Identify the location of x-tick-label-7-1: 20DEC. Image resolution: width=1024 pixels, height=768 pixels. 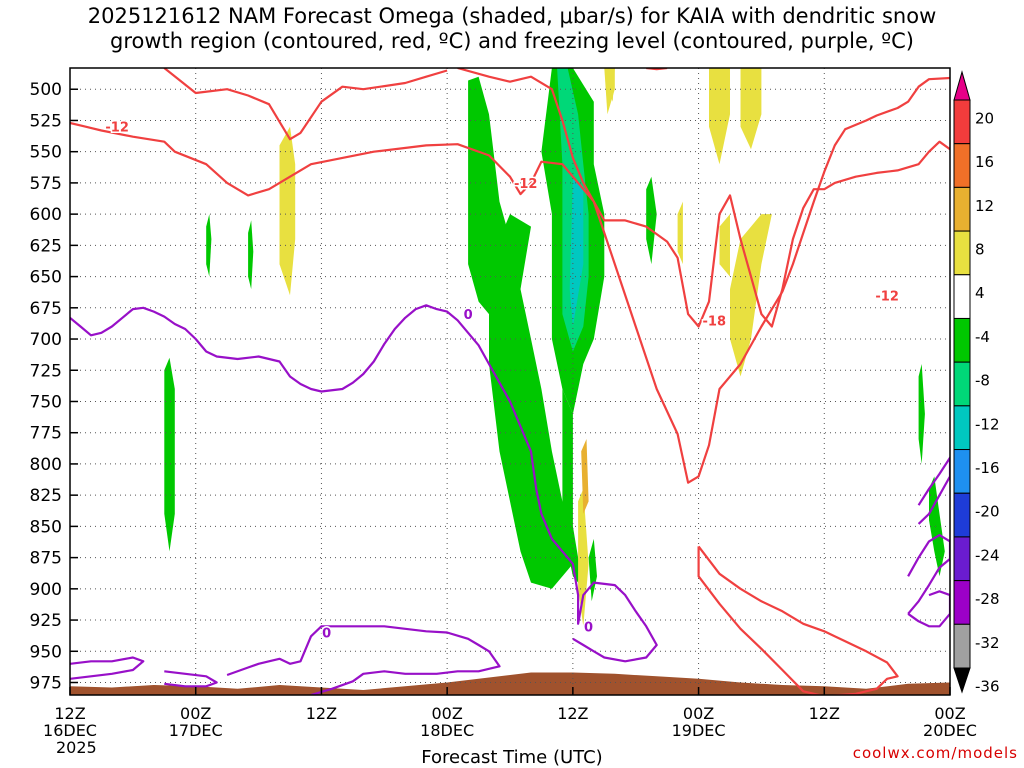
(950, 730).